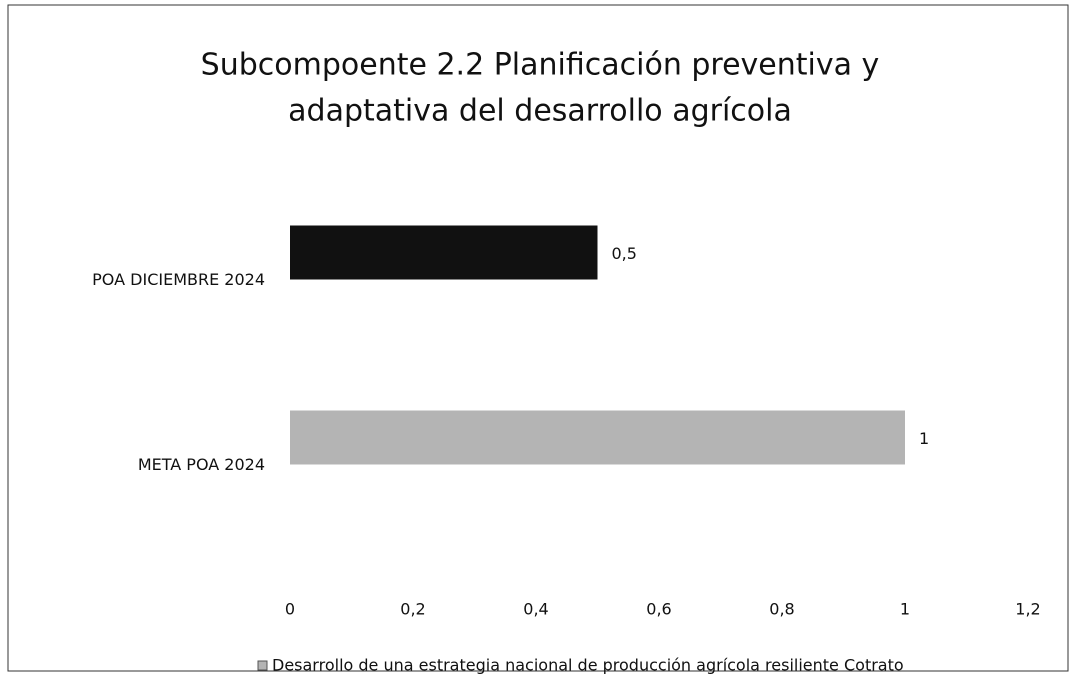 The image size is (1073, 678). What do you see at coordinates (905, 609) in the screenshot?
I see `x-tick-label: 1` at bounding box center [905, 609].